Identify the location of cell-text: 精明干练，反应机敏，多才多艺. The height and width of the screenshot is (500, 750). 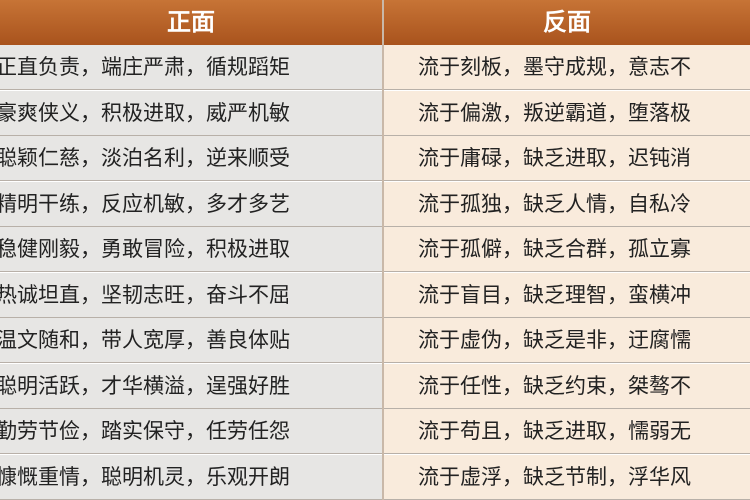
(145, 203).